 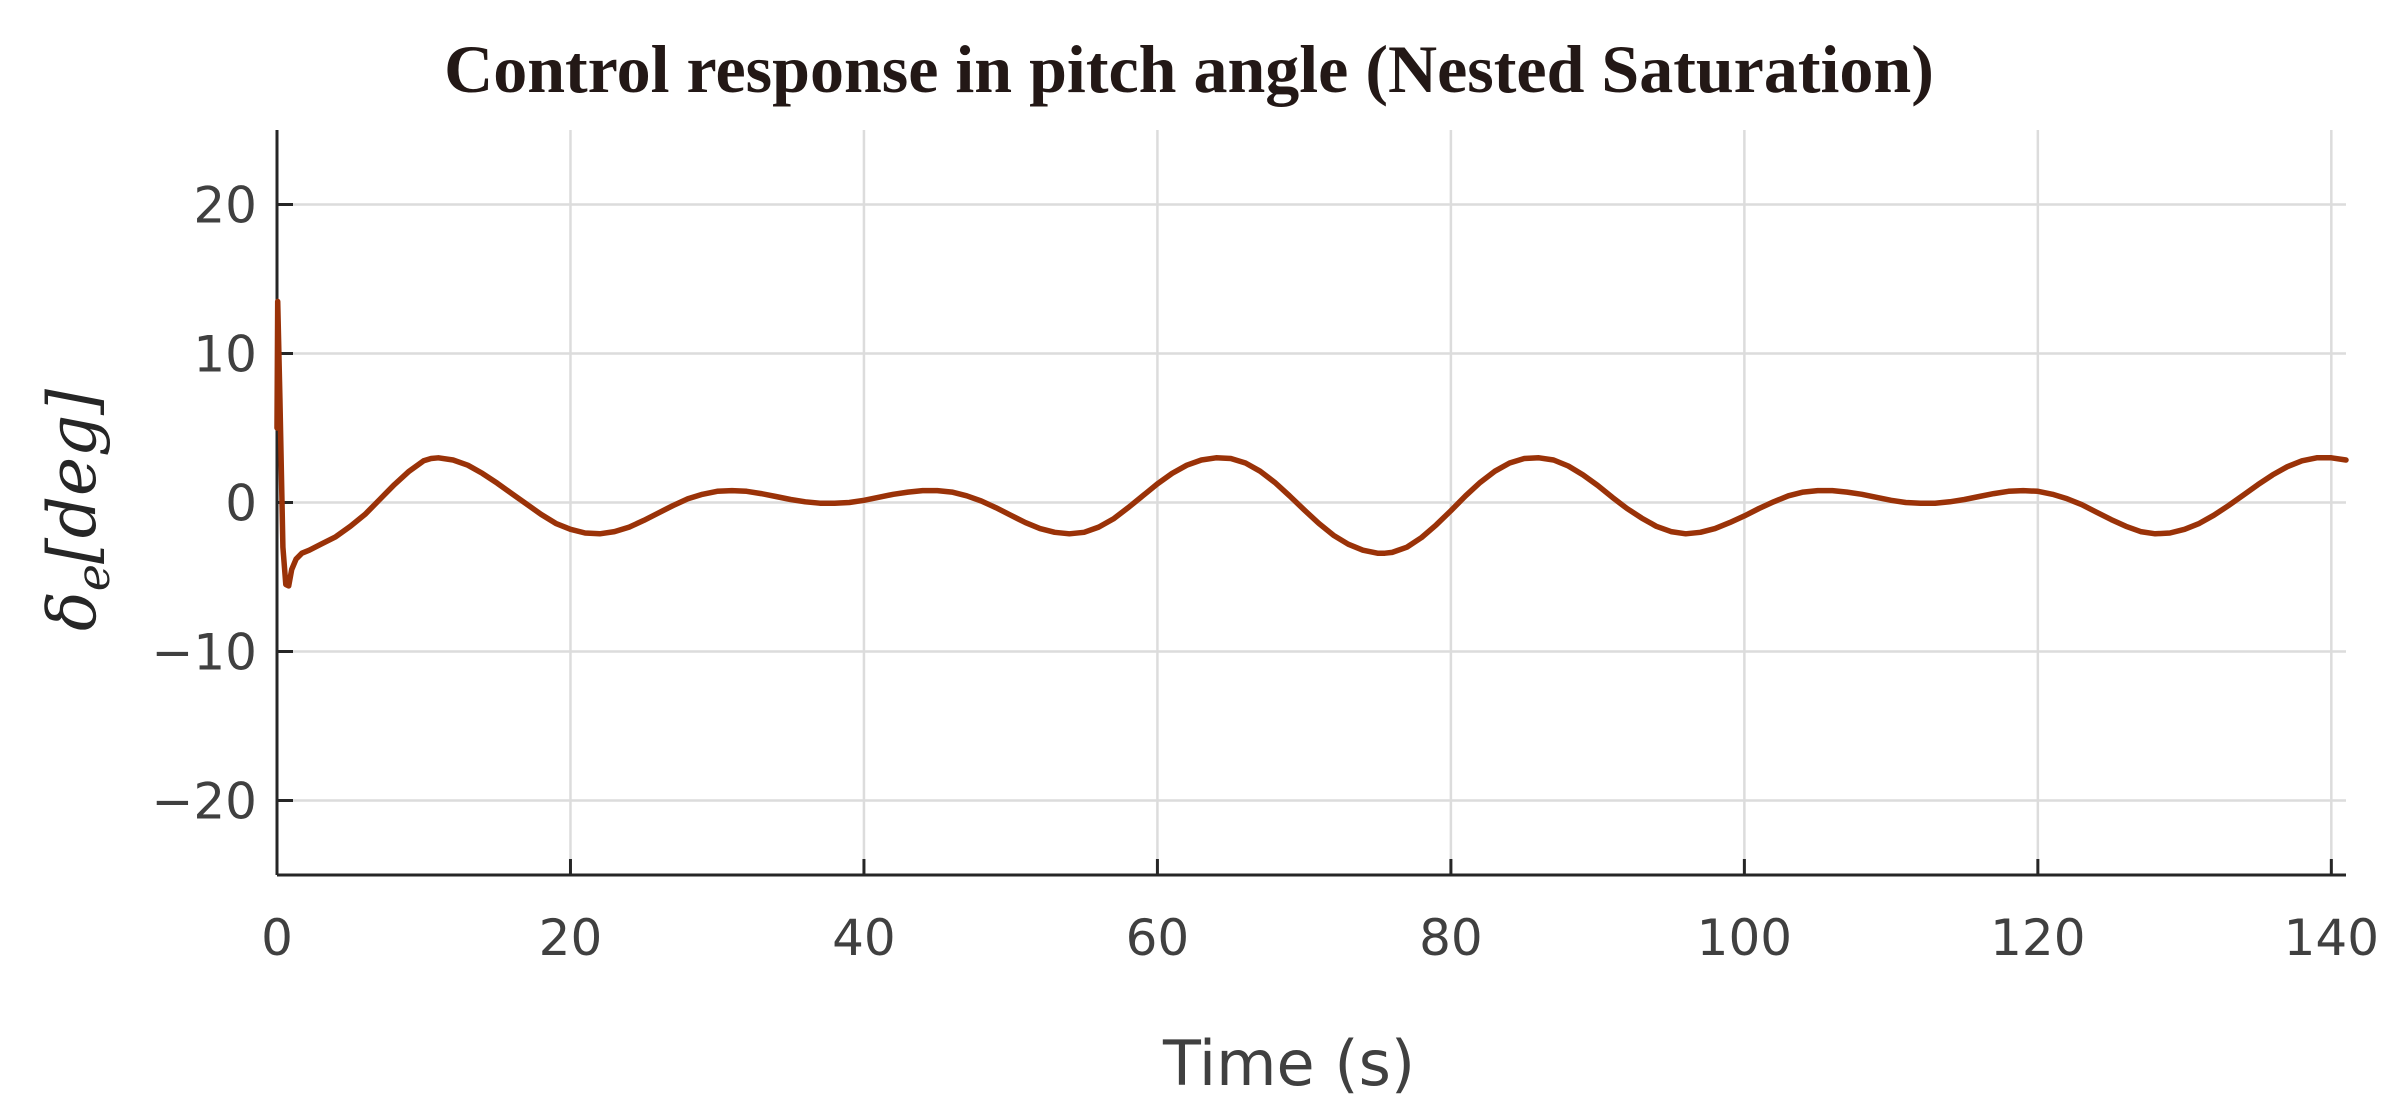 I want to click on y-axis-label-symbol: δ, so click(x=72, y=611).